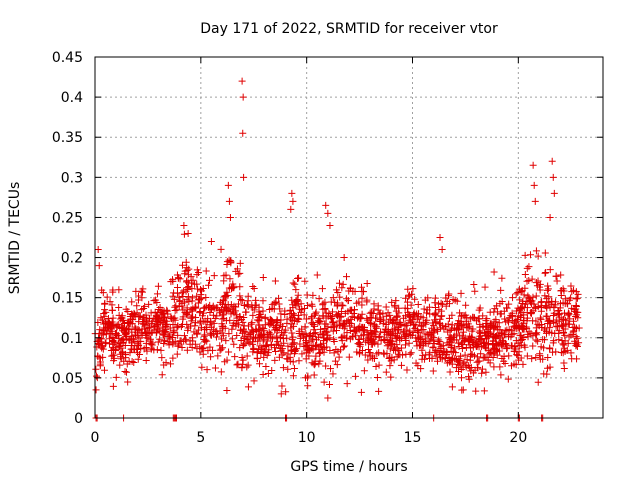 The width and height of the screenshot is (640, 480). What do you see at coordinates (307, 438) in the screenshot?
I see `x-tick-label: 10` at bounding box center [307, 438].